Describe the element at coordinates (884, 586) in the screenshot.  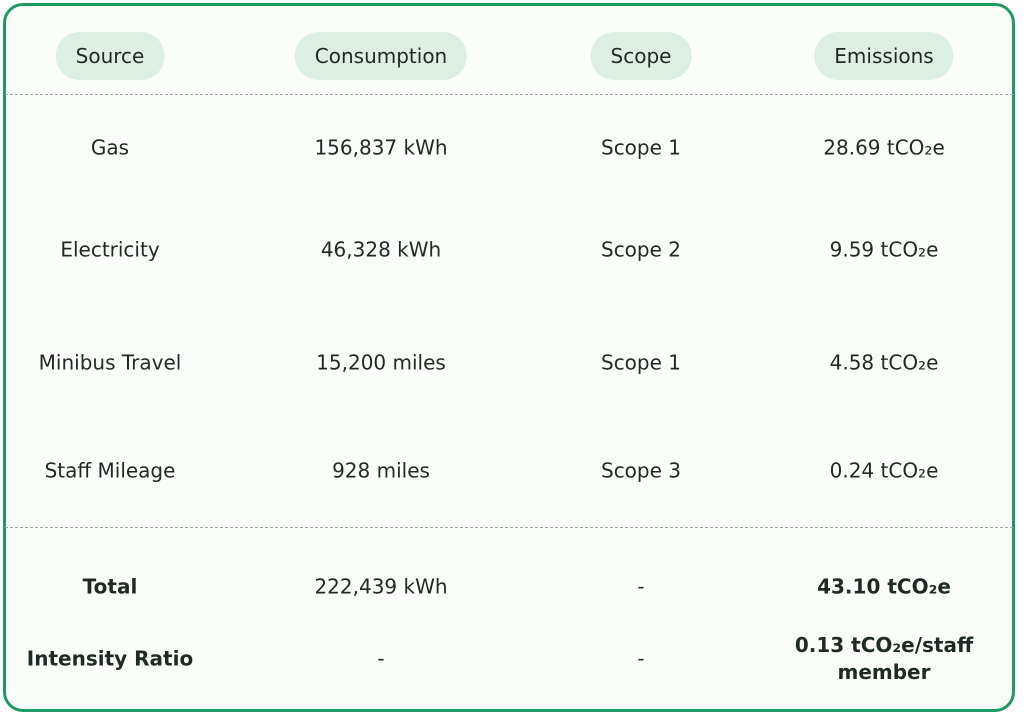
I see `total-emissions: 43.10 tCO₂e` at that location.